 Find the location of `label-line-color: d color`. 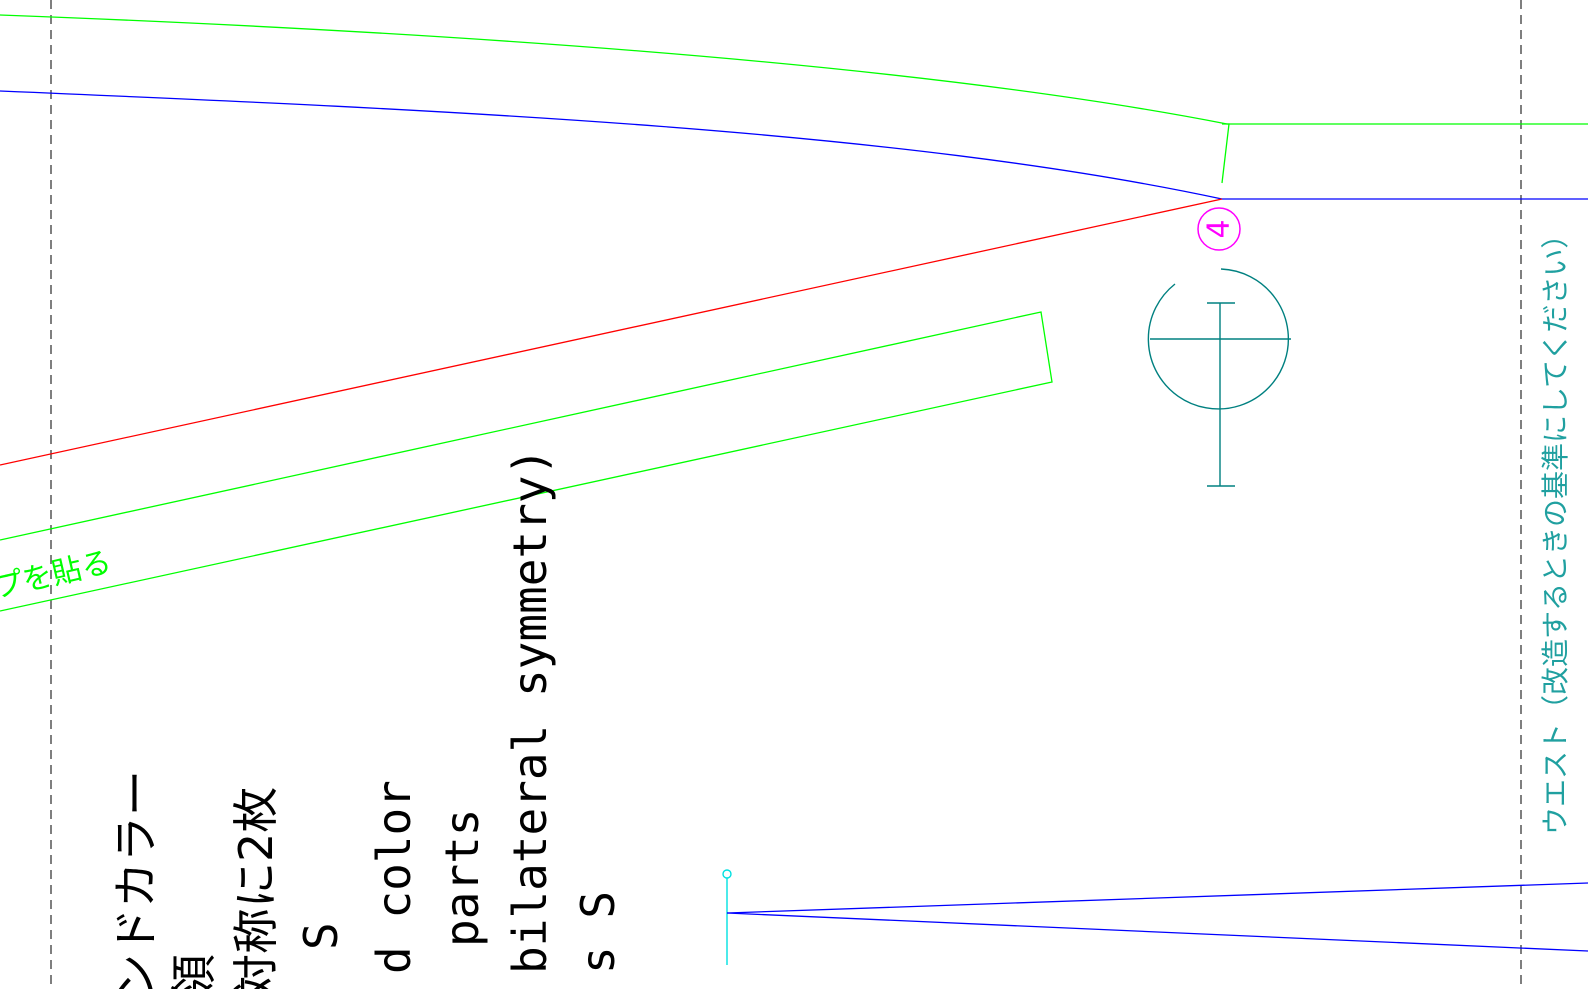

label-line-color: d color is located at coordinates (394, 877).